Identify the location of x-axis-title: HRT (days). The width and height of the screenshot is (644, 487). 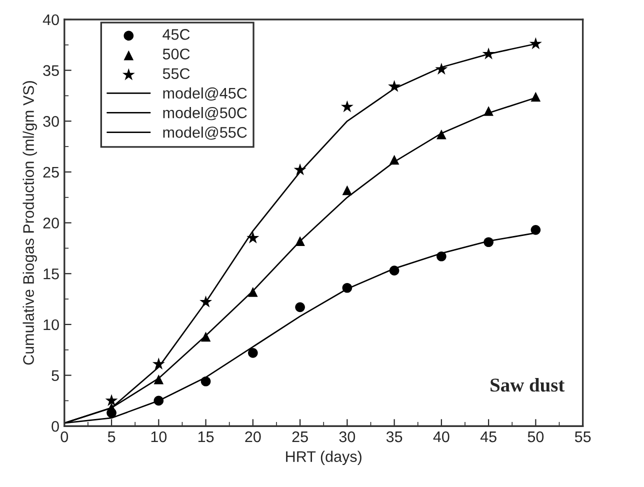
(324, 458).